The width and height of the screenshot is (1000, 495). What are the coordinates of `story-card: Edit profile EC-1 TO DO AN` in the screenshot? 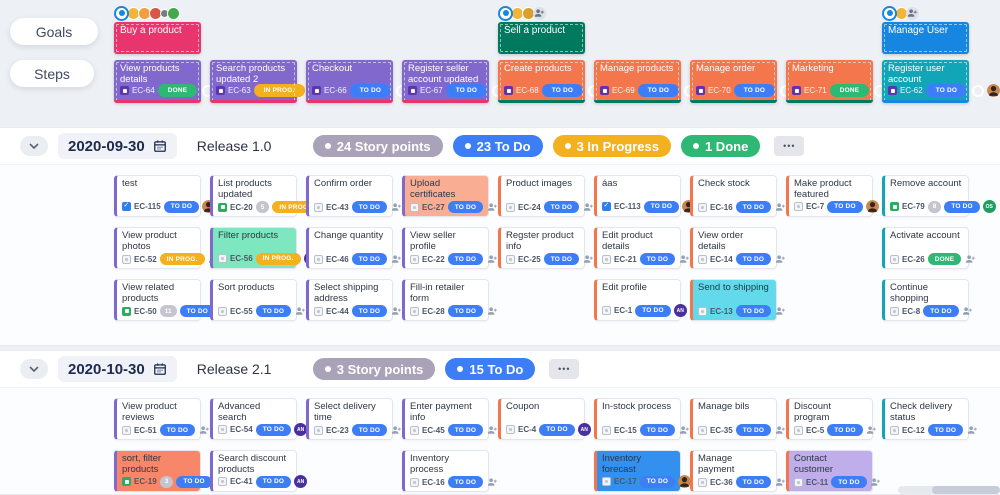 It's located at (640, 300).